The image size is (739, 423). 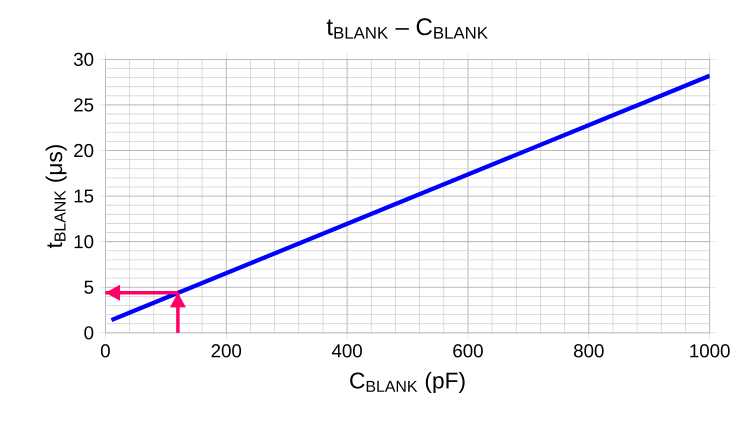 I want to click on y-tick-label: 5, so click(x=89, y=287).